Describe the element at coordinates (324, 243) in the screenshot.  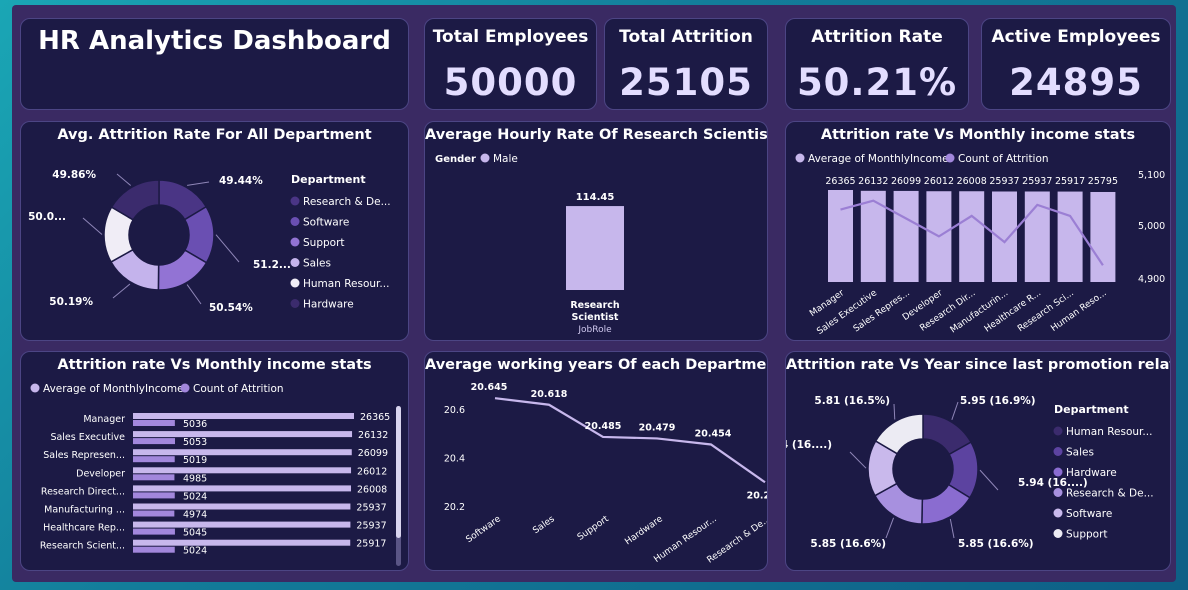
I see `legend-label: Support` at that location.